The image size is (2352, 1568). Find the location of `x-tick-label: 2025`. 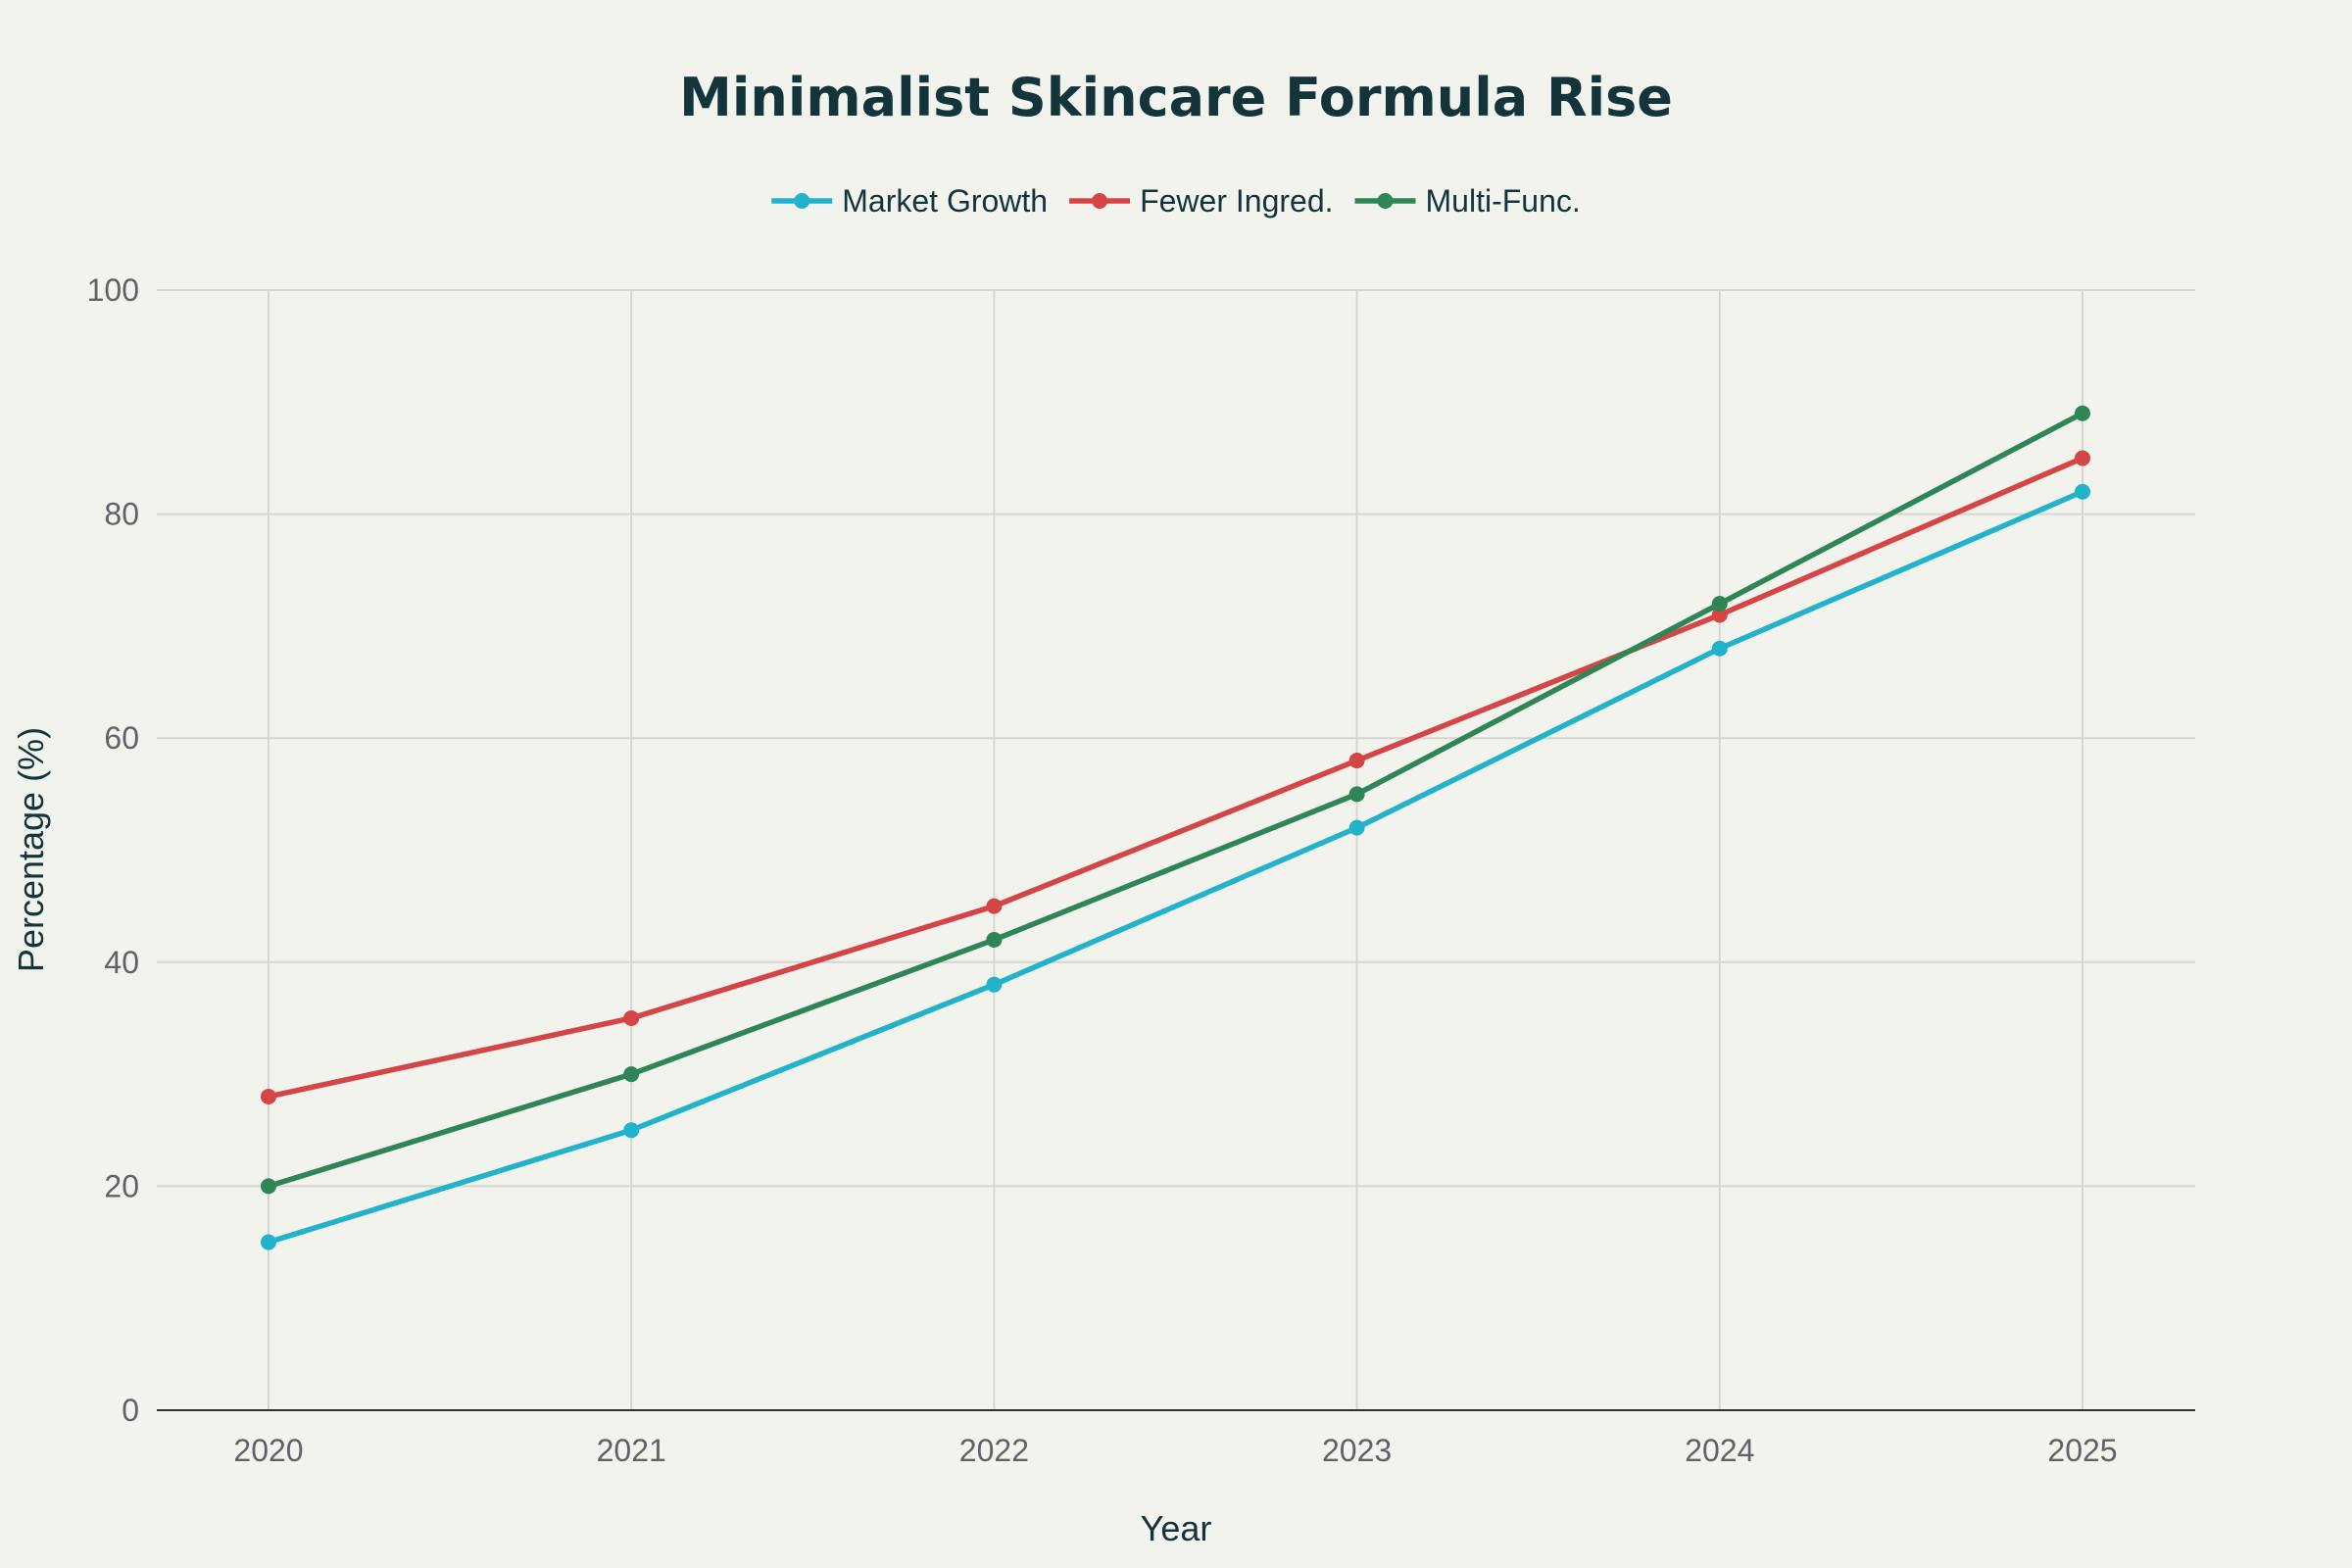

x-tick-label: 2025 is located at coordinates (2082, 1450).